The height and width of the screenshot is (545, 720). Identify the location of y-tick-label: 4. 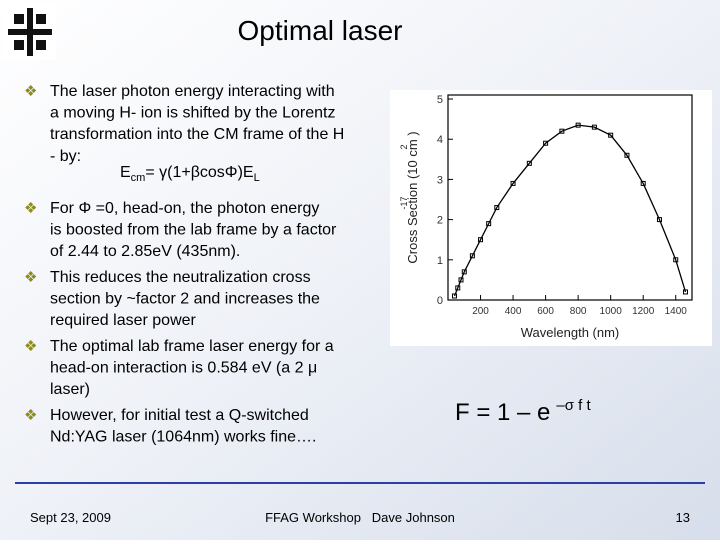
(440, 140).